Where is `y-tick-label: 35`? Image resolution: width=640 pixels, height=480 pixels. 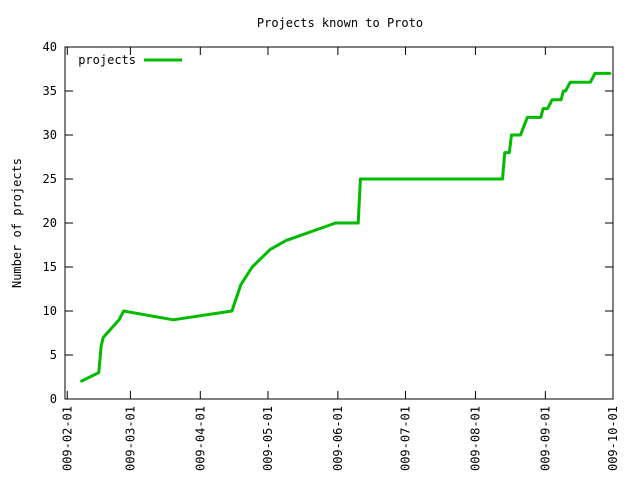 y-tick-label: 35 is located at coordinates (50, 91).